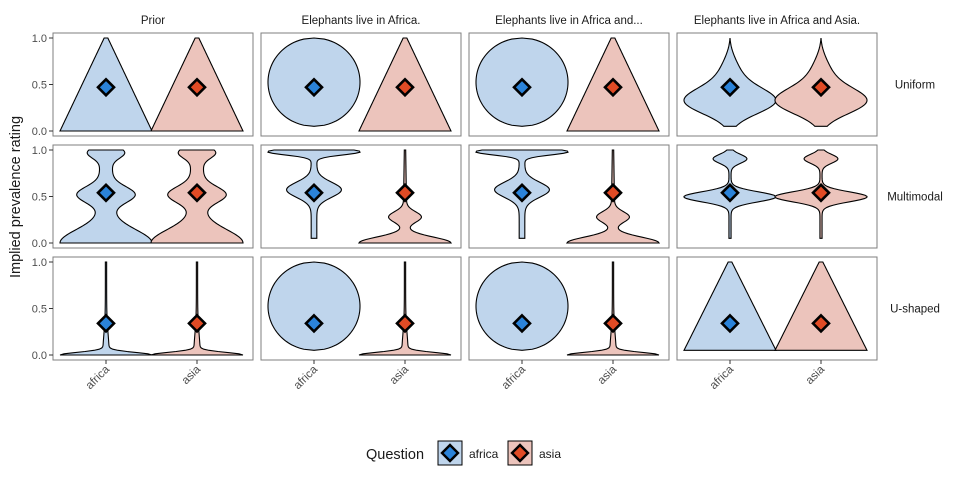  Describe the element at coordinates (915, 86) in the screenshot. I see `row-title: Uniform` at that location.